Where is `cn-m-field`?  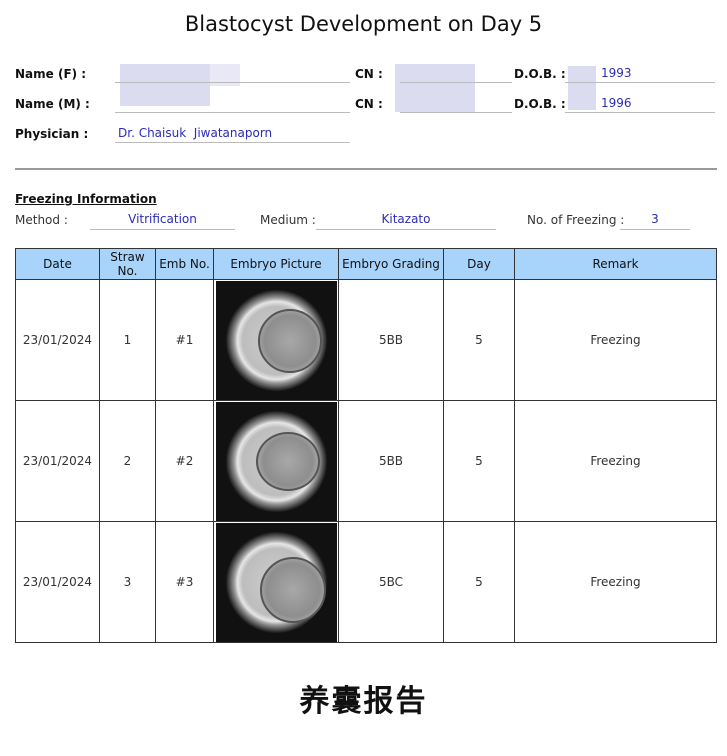
cn-m-field is located at coordinates (456, 112).